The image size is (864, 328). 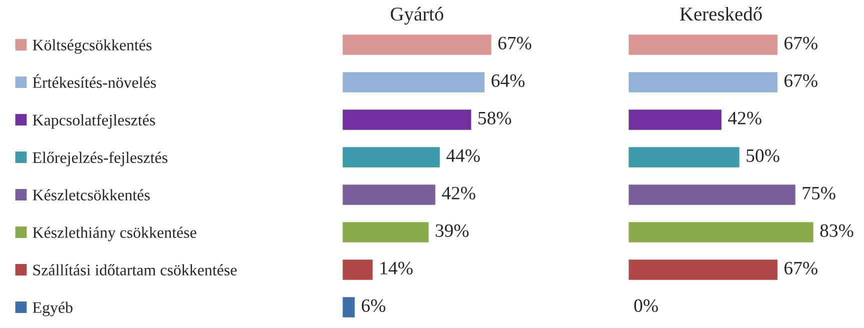 What do you see at coordinates (396, 268) in the screenshot?
I see `data-label: 14%` at bounding box center [396, 268].